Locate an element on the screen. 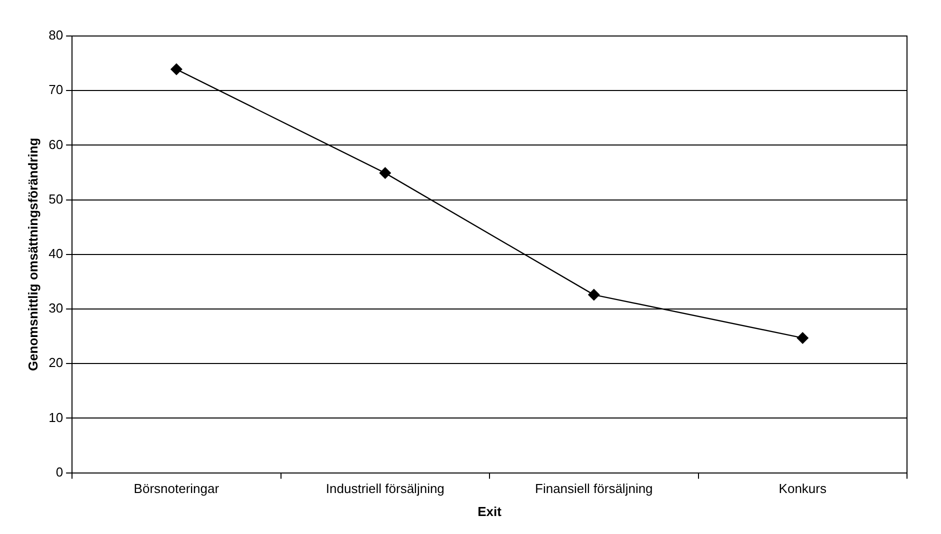  y-axis-title: Genomsnittlig omsättningsförändring is located at coordinates (32, 255).